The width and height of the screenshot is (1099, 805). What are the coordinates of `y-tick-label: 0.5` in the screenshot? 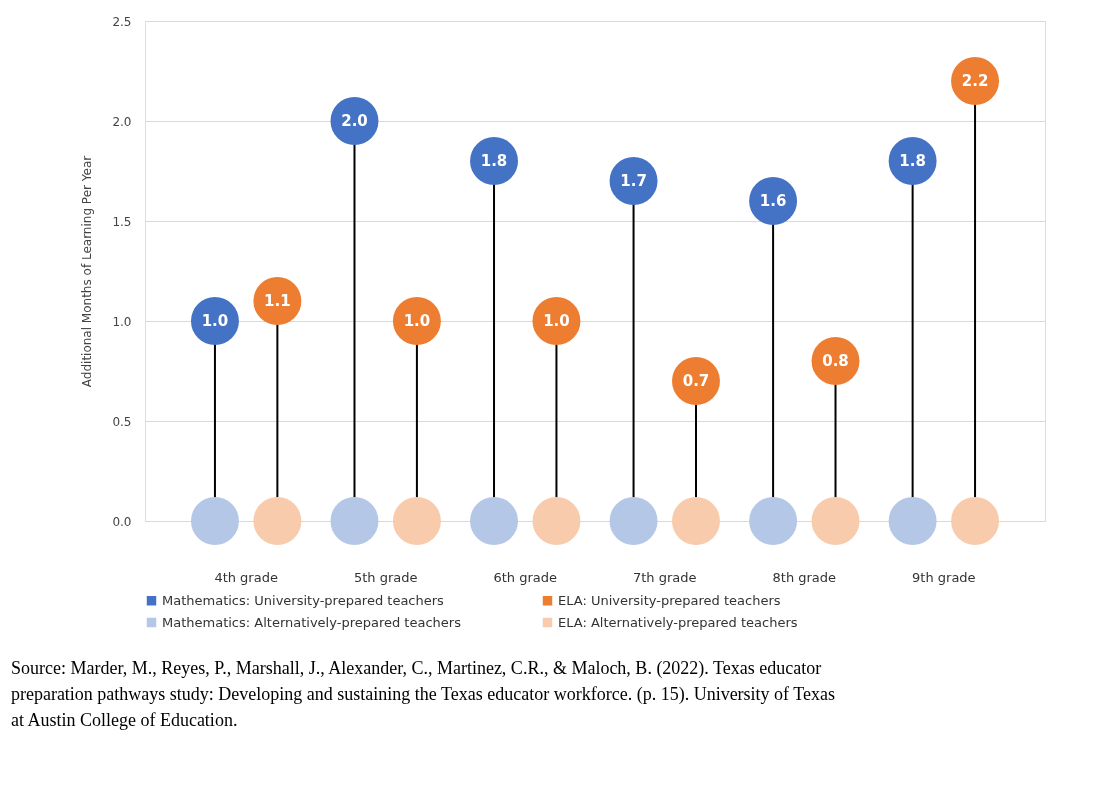 It's located at (122, 421).